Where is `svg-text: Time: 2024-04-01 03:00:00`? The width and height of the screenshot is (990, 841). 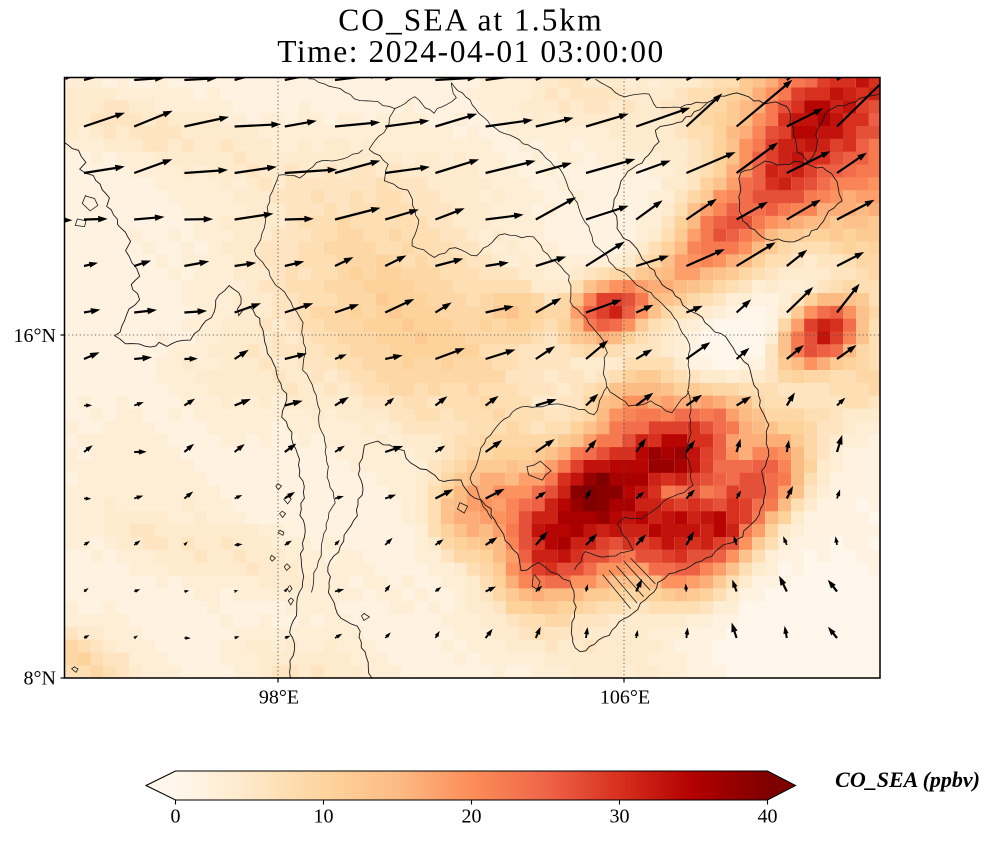
svg-text: Time: 2024-04-01 03:00:00 is located at coordinates (471, 51).